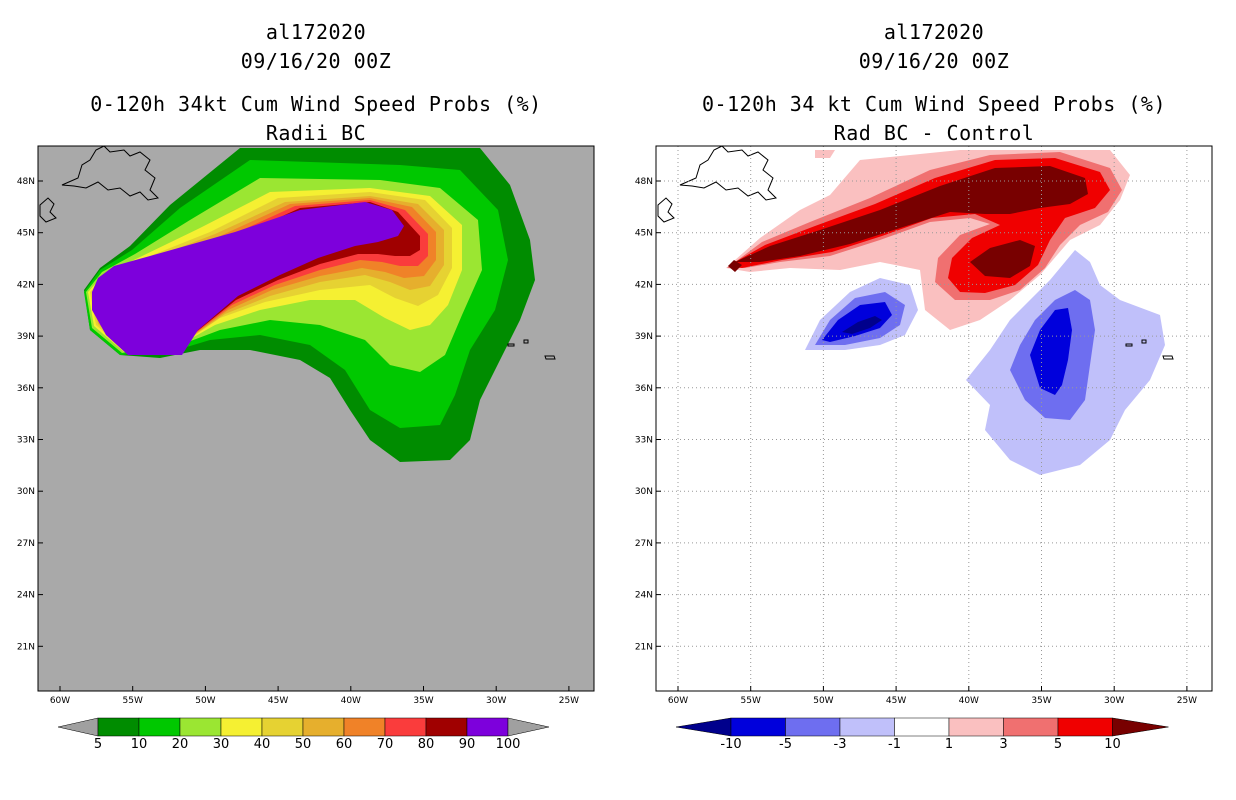 This screenshot has height=800, width=1236. Describe the element at coordinates (735, 266) in the screenshot. I see `contour-pos-10c` at that location.